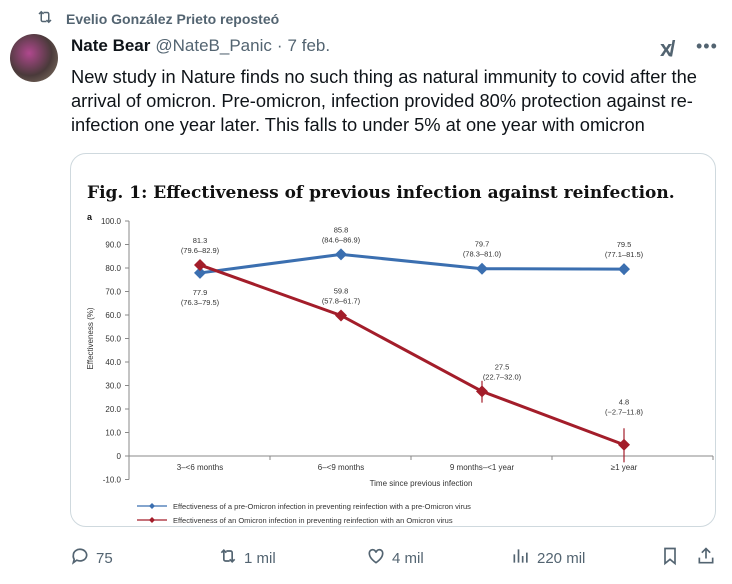 This screenshot has height=584, width=732. I want to click on y-tick-label: 10.0, so click(113, 433).